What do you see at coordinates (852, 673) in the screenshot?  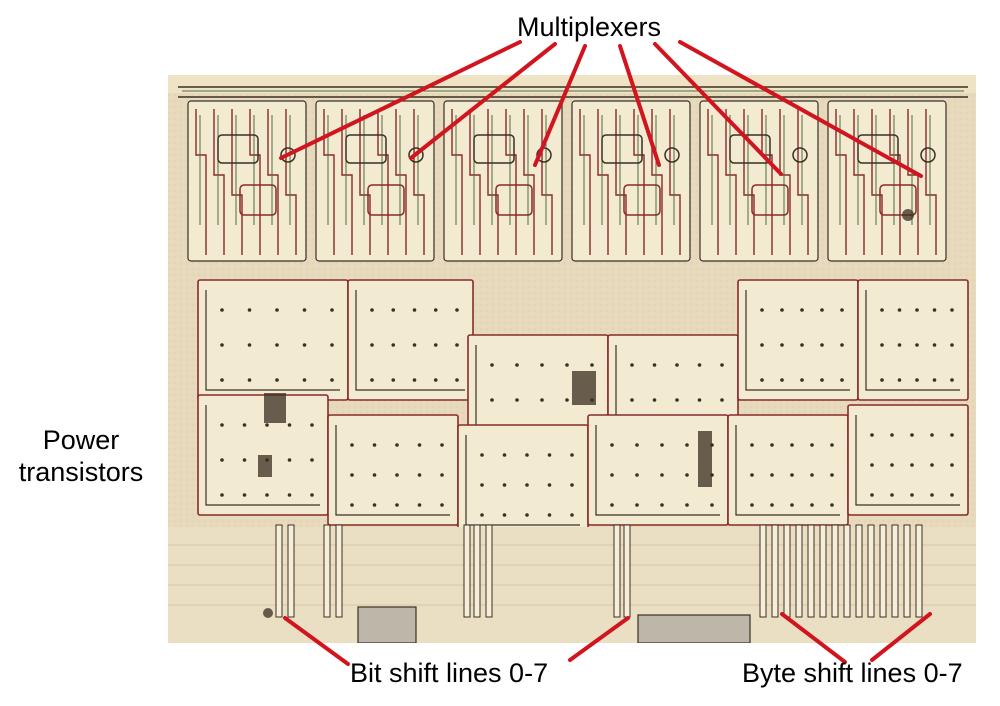 I see `byte-shift-lines-label: Byte shift lines 0-7` at bounding box center [852, 673].